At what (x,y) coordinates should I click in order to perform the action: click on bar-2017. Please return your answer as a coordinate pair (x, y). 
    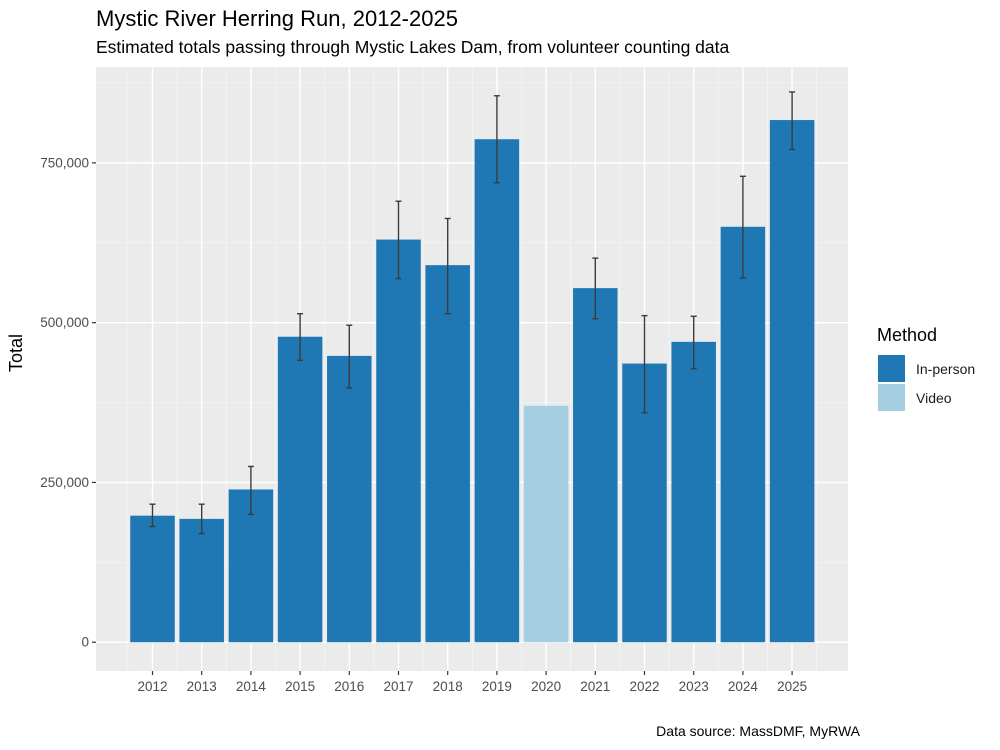
    Looking at the image, I should click on (398, 441).